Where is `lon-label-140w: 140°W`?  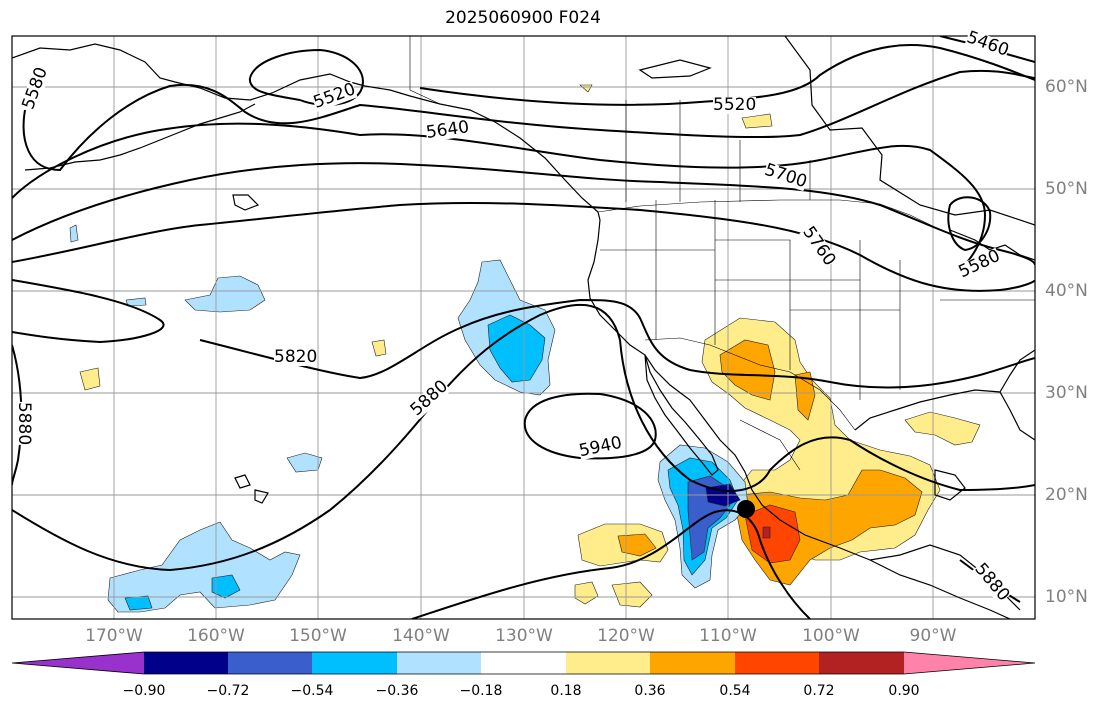
lon-label-140w: 140°W is located at coordinates (421, 636).